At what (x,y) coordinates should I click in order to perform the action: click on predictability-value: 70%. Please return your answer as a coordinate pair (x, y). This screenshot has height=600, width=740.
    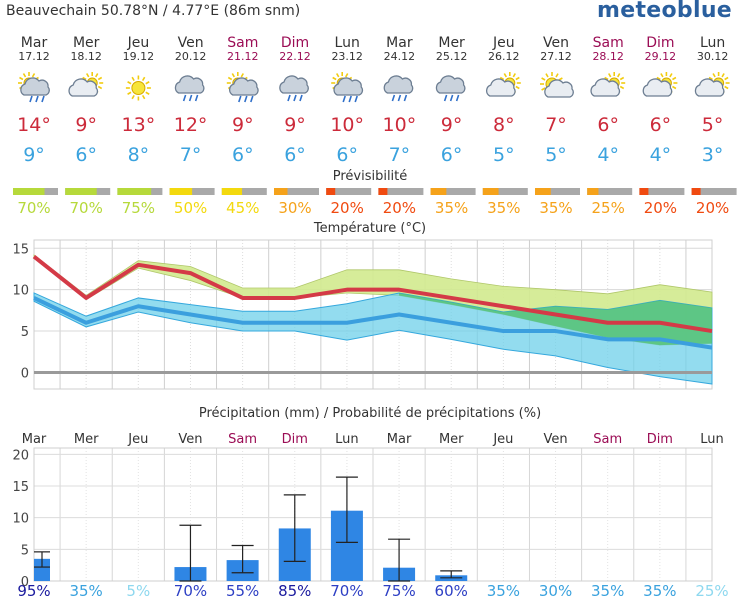
    Looking at the image, I should click on (86, 208).